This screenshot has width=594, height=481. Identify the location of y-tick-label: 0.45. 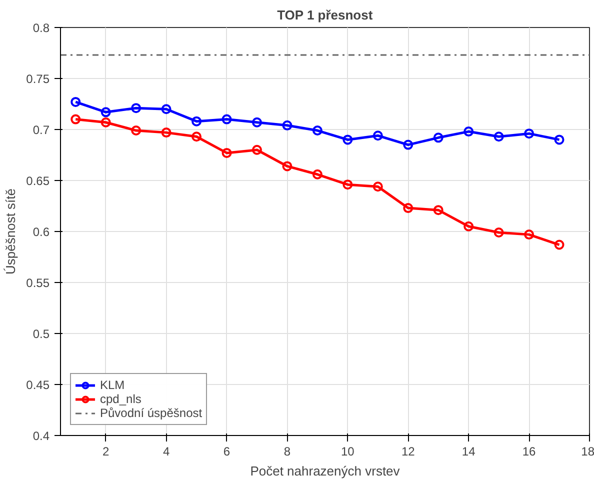
(38, 385).